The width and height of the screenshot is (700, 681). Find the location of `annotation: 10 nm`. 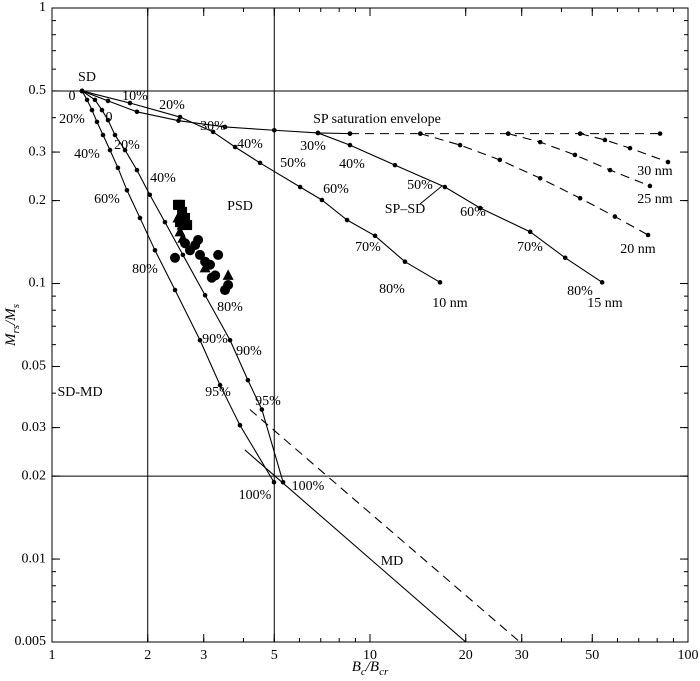

annotation: 10 nm is located at coordinates (450, 303).